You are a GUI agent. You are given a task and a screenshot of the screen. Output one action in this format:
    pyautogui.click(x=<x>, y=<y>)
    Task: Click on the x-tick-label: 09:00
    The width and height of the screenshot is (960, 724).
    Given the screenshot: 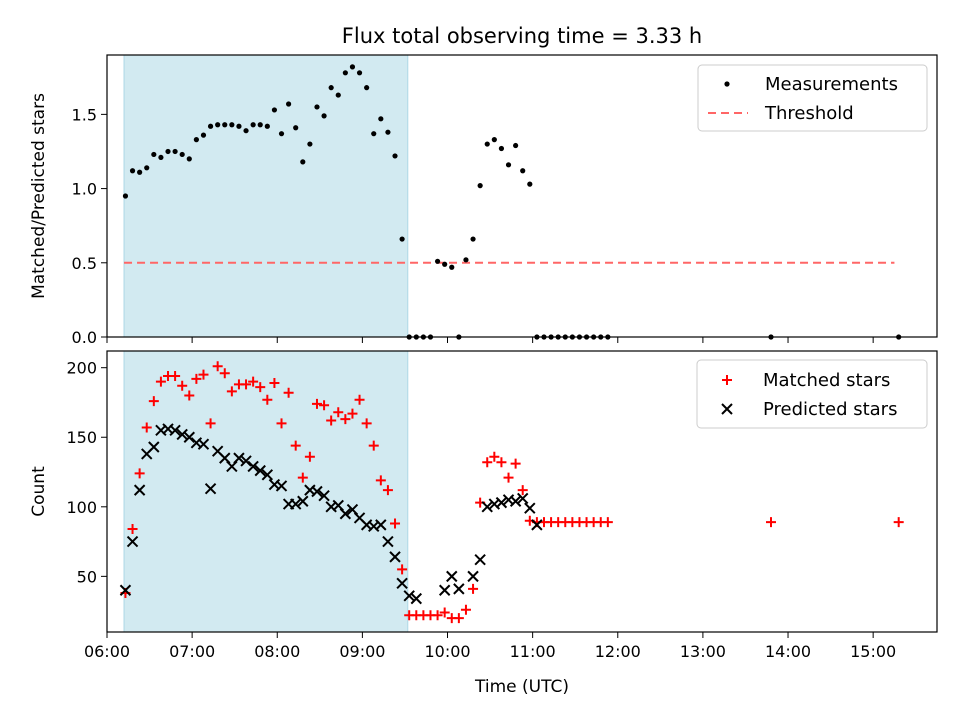 What is the action you would take?
    pyautogui.click(x=362, y=651)
    